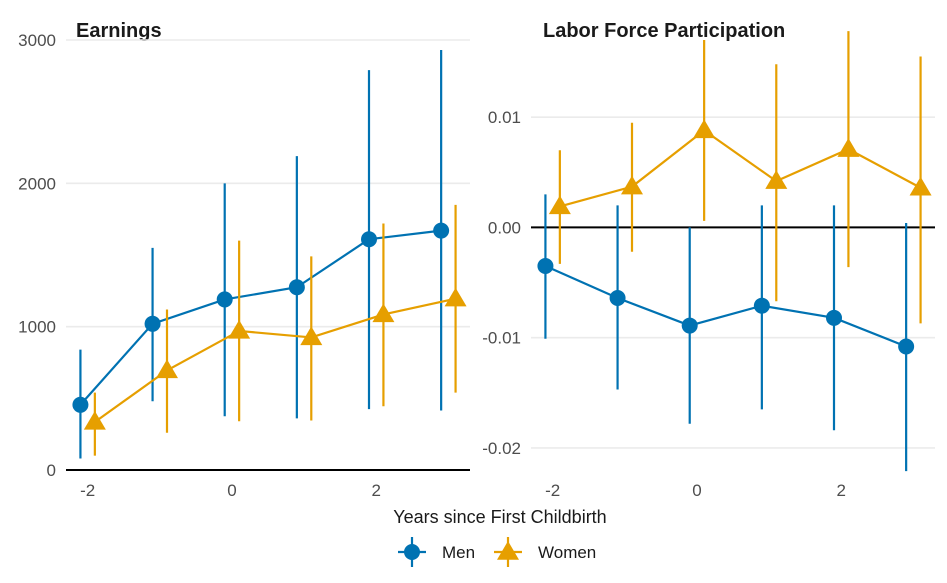 The height and width of the screenshot is (583, 947). Describe the element at coordinates (504, 227) in the screenshot. I see `y-tick-label-lfp-2: 0.00` at that location.